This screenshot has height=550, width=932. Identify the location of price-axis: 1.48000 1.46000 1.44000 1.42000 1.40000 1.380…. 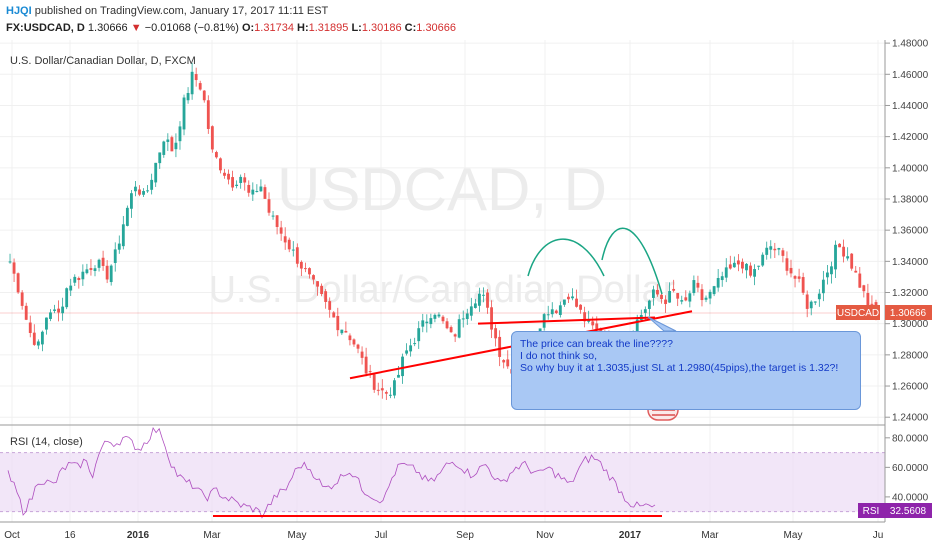
(907, 231).